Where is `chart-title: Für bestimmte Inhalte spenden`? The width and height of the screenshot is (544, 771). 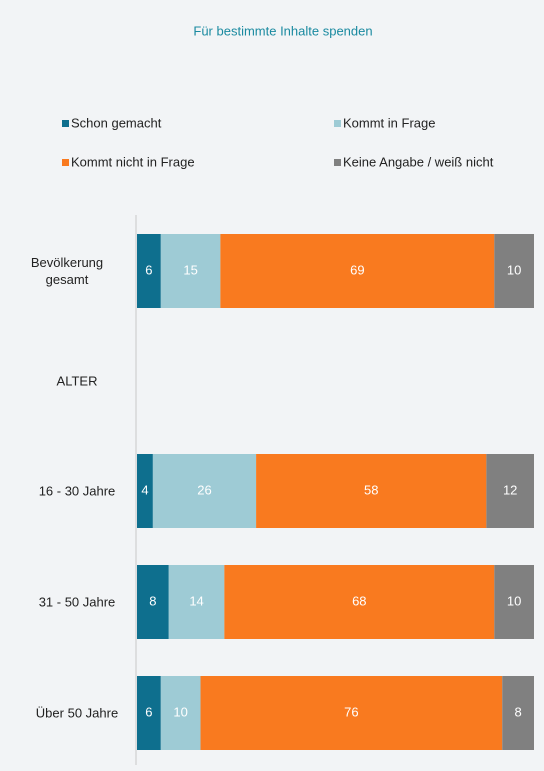
chart-title: Für bestimmte Inhalte spenden is located at coordinates (282, 30).